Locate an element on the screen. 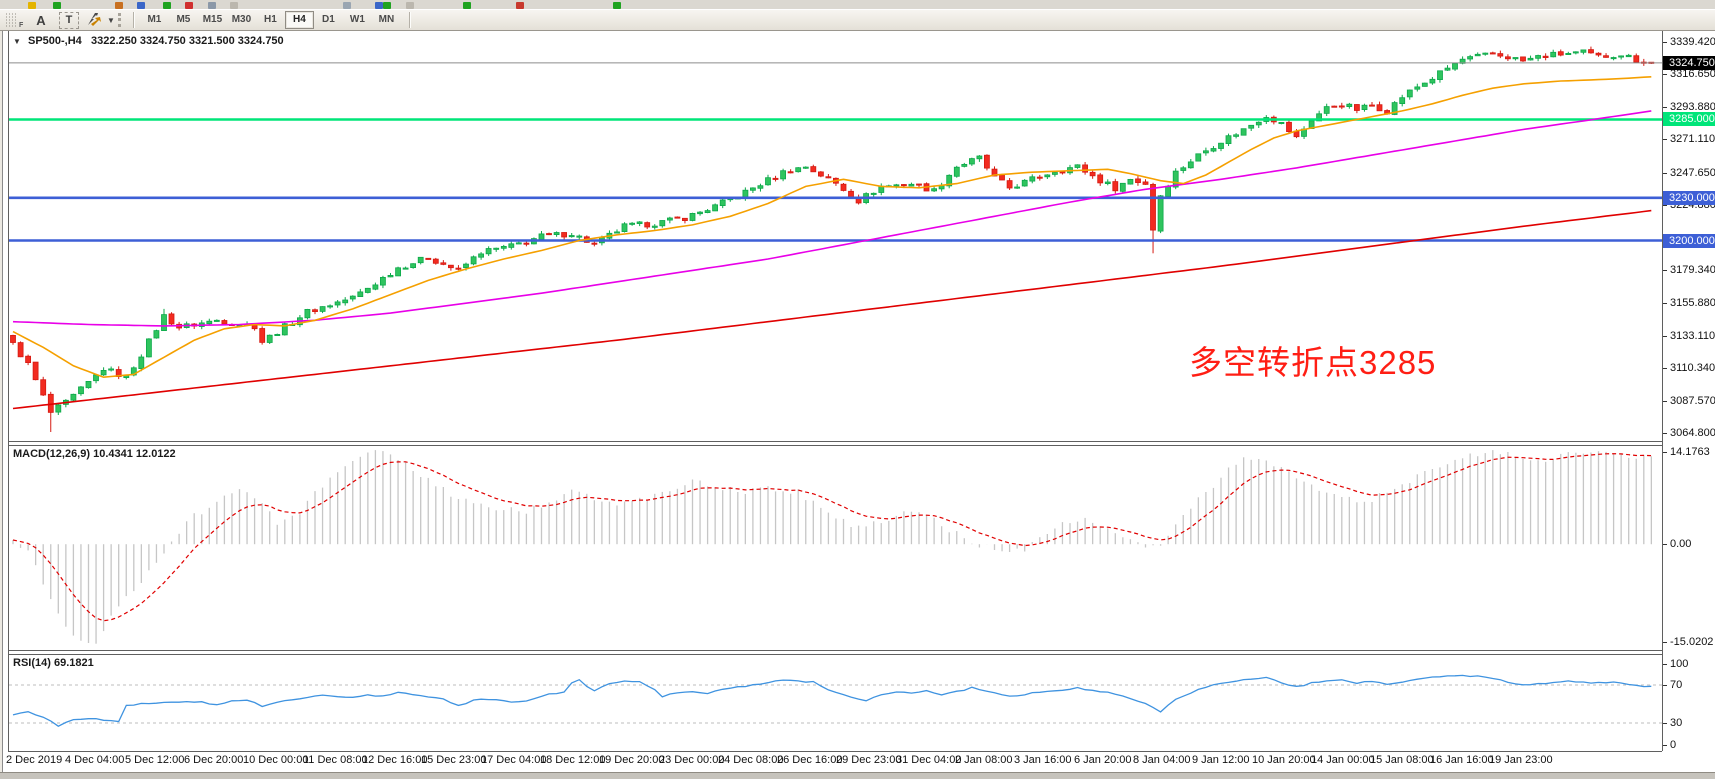  rsi-panel-plot is located at coordinates (835, 703).